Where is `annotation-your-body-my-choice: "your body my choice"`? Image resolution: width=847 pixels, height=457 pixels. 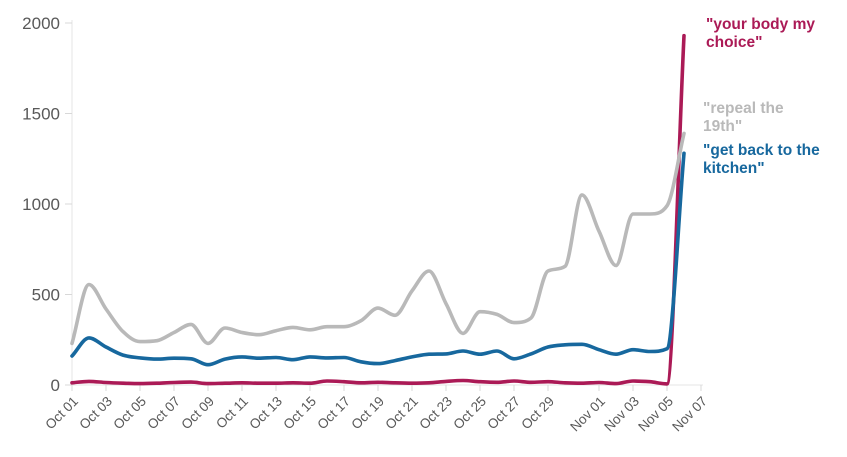
annotation-your-body-my-choice: "your body my choice" is located at coordinates (760, 33).